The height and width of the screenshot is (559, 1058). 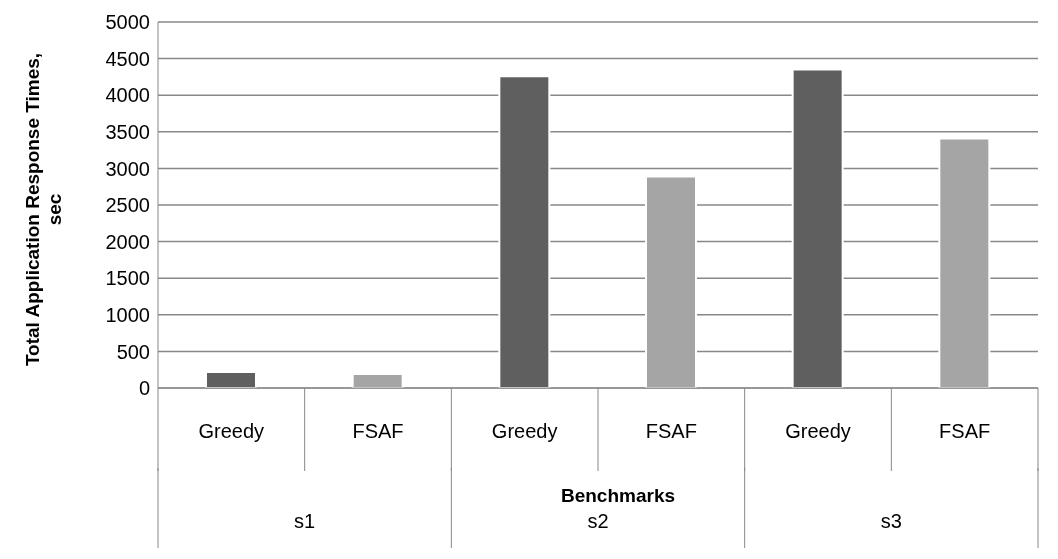 What do you see at coordinates (127, 95) in the screenshot?
I see `y-tick-label: 4000` at bounding box center [127, 95].